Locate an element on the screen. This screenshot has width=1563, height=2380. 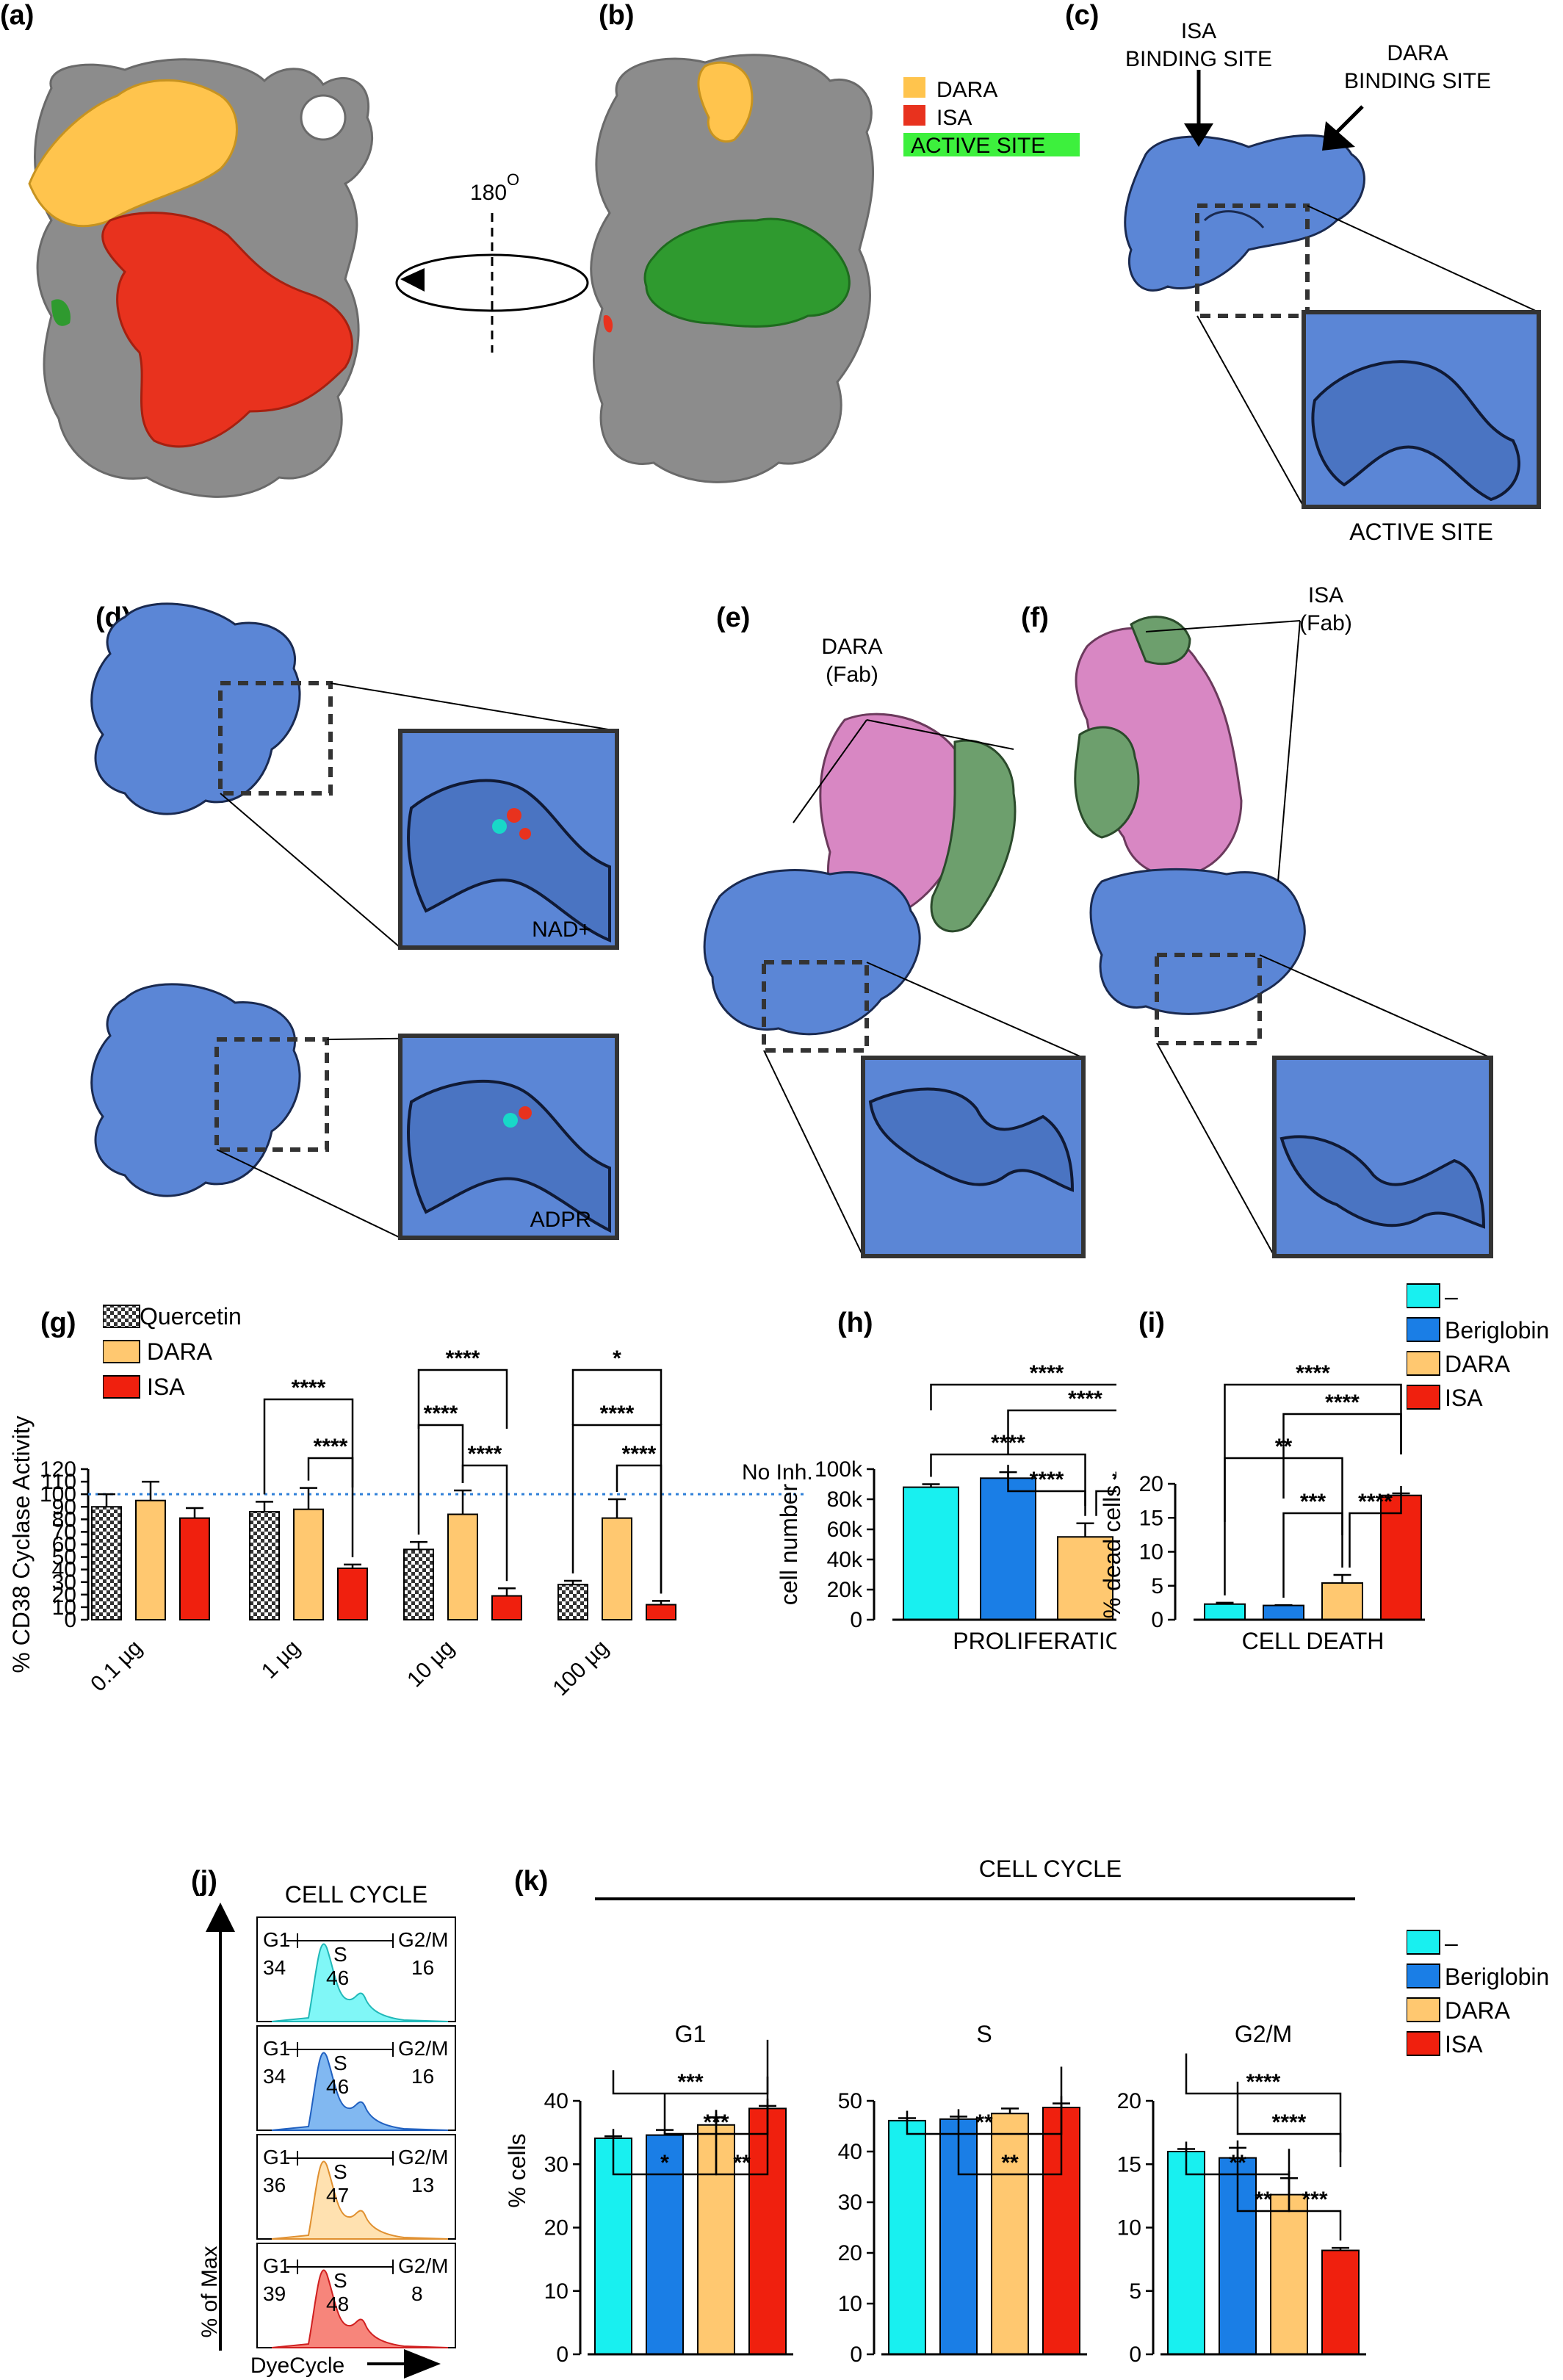
chart-k-ytick-label: 15 is located at coordinates (1129, 2165).